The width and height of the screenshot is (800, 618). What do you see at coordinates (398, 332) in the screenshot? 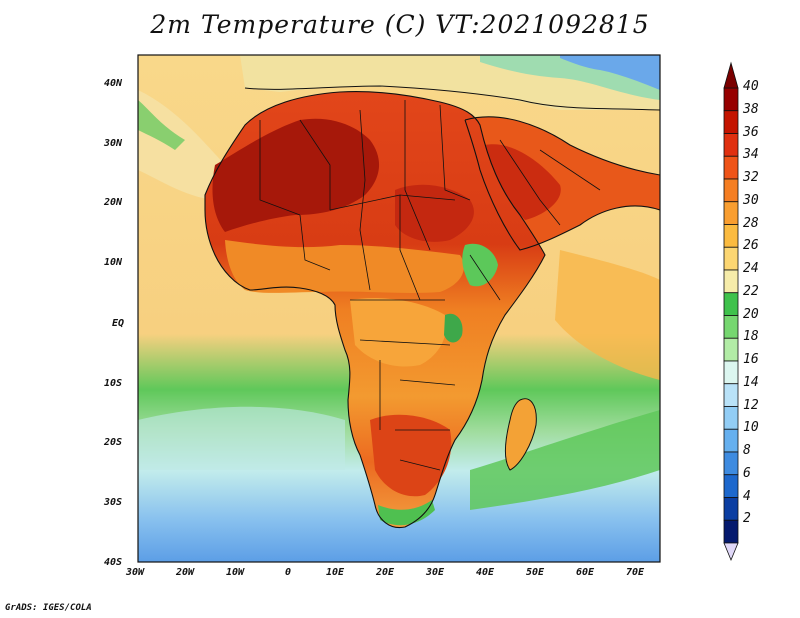
I see `congo-warm` at bounding box center [398, 332].